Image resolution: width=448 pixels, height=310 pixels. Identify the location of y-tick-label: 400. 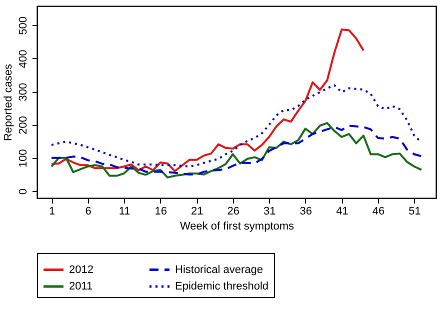
(24, 59).